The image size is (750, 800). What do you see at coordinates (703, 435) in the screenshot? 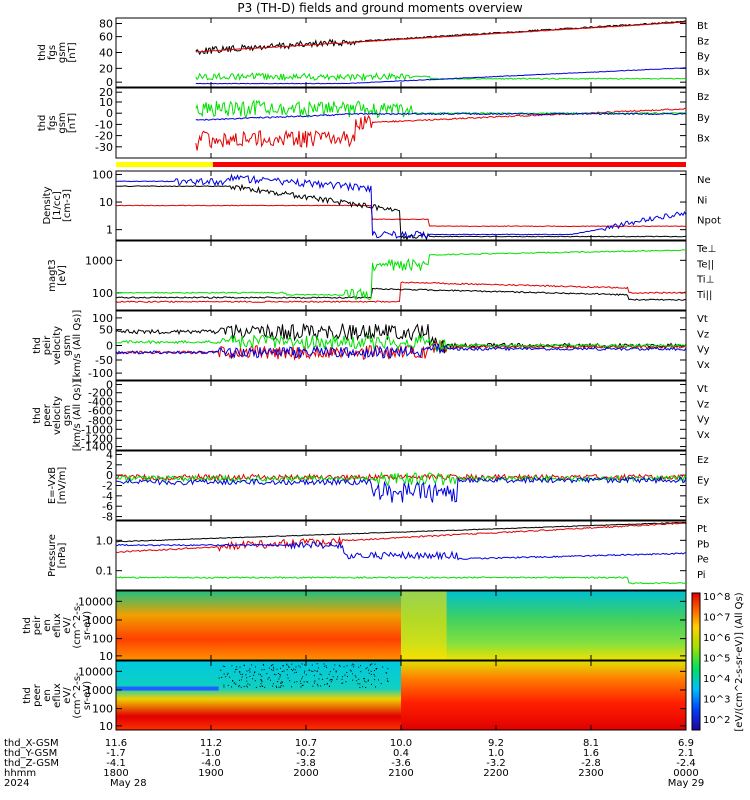
I see `legend-Vx: Vx` at bounding box center [703, 435].